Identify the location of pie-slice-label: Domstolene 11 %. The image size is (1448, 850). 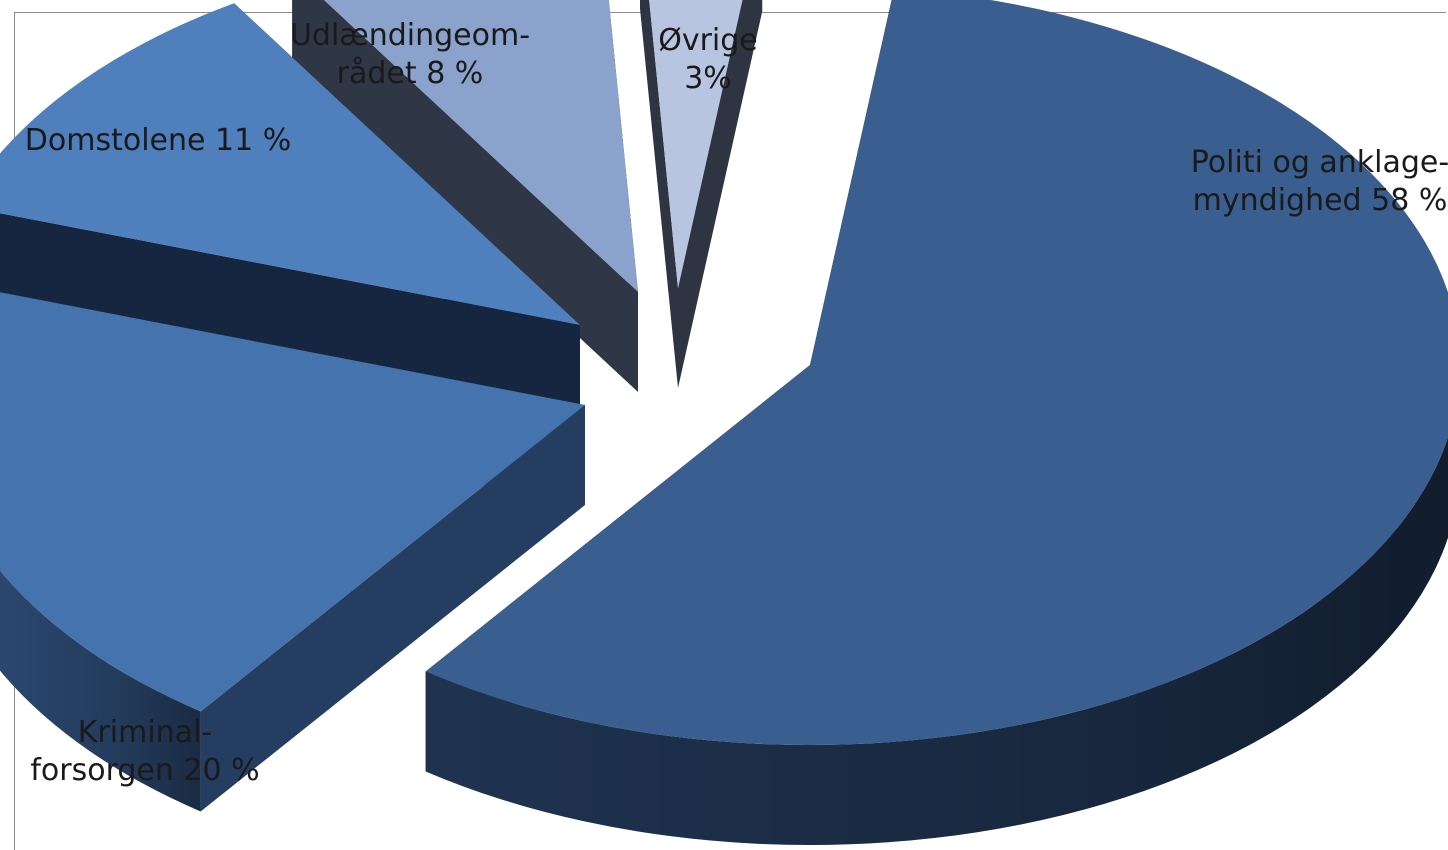
(158, 140).